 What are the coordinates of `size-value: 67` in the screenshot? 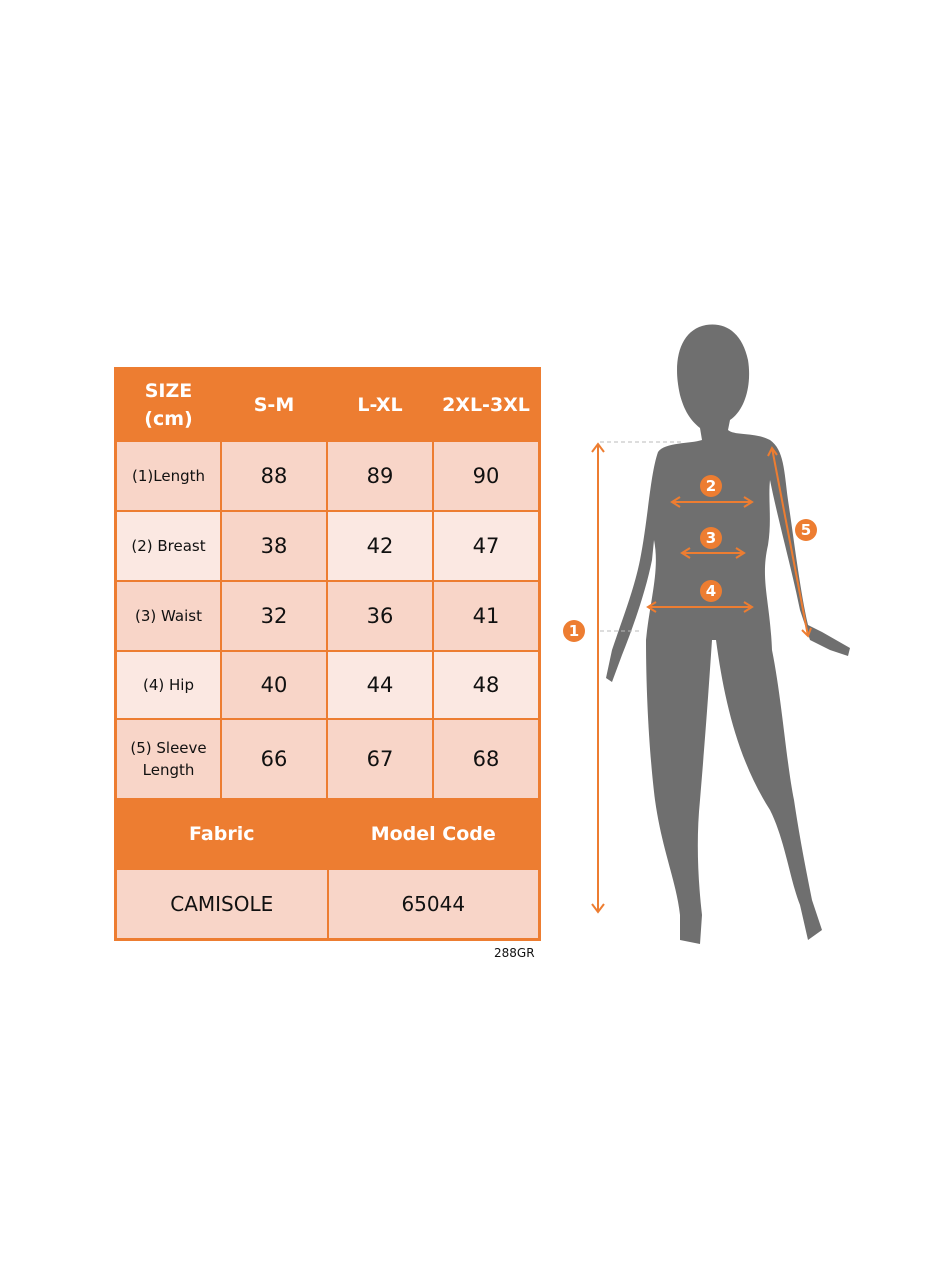 It's located at (380, 759).